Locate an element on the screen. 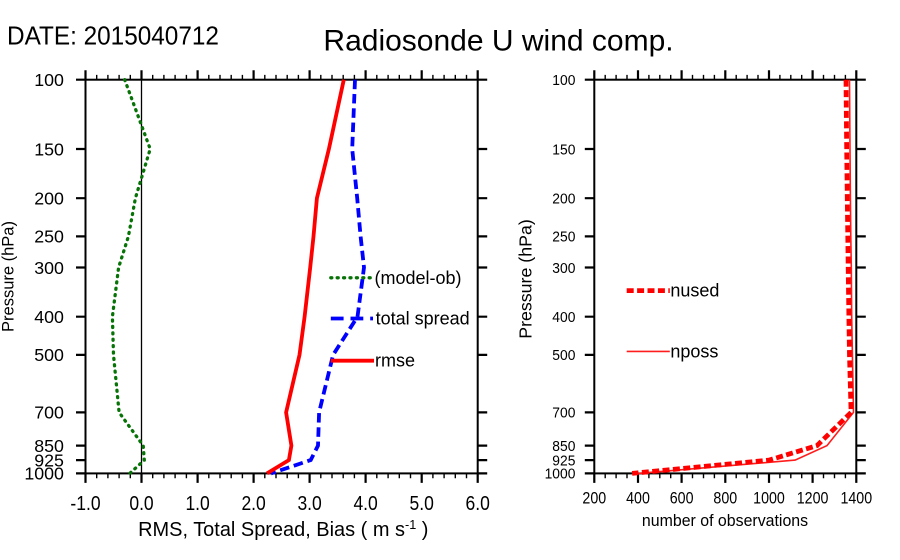 The image size is (900, 560). svg-text: 0.0 is located at coordinates (141, 503).